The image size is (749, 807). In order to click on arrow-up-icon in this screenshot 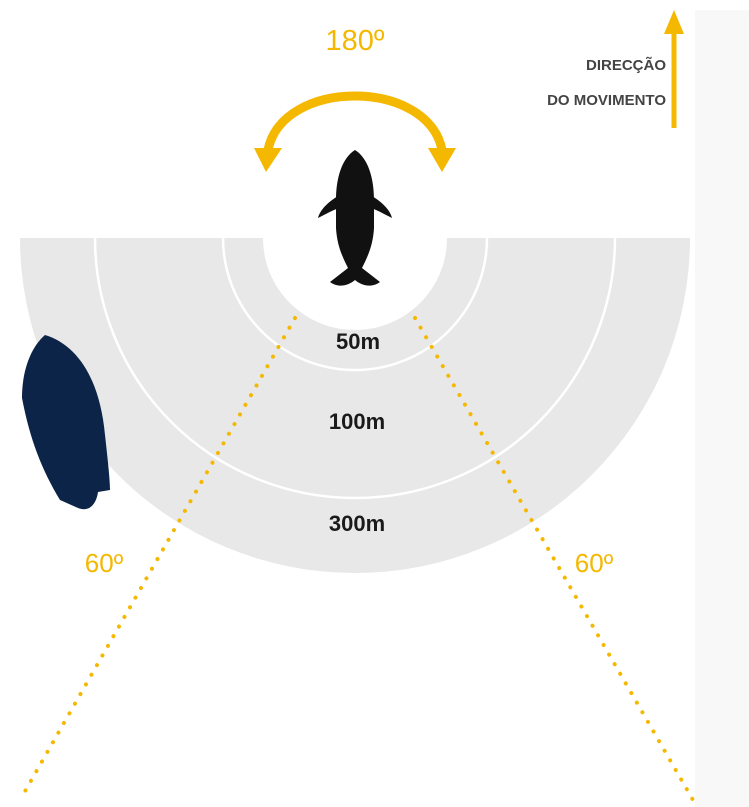, I will do `click(674, 69)`.